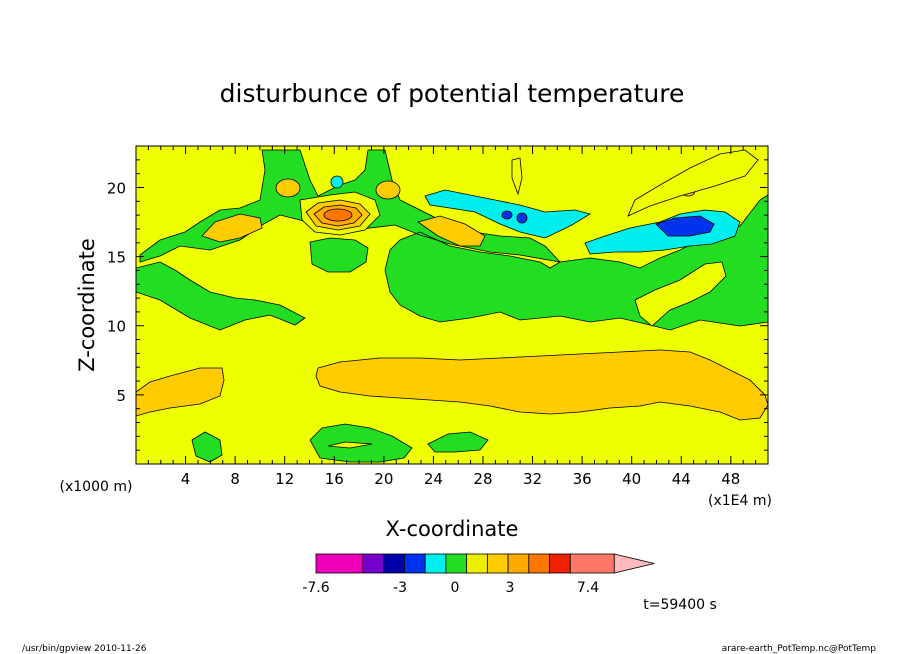  Describe the element at coordinates (451, 231) in the screenshot. I see `orange-lens-right` at that location.